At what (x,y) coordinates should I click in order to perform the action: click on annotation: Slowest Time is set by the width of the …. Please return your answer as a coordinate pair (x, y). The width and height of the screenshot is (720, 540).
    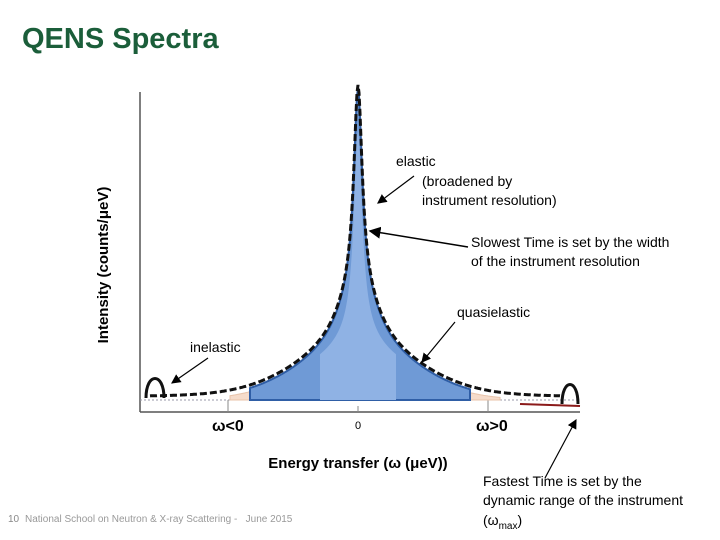
    Looking at the image, I should click on (572, 251).